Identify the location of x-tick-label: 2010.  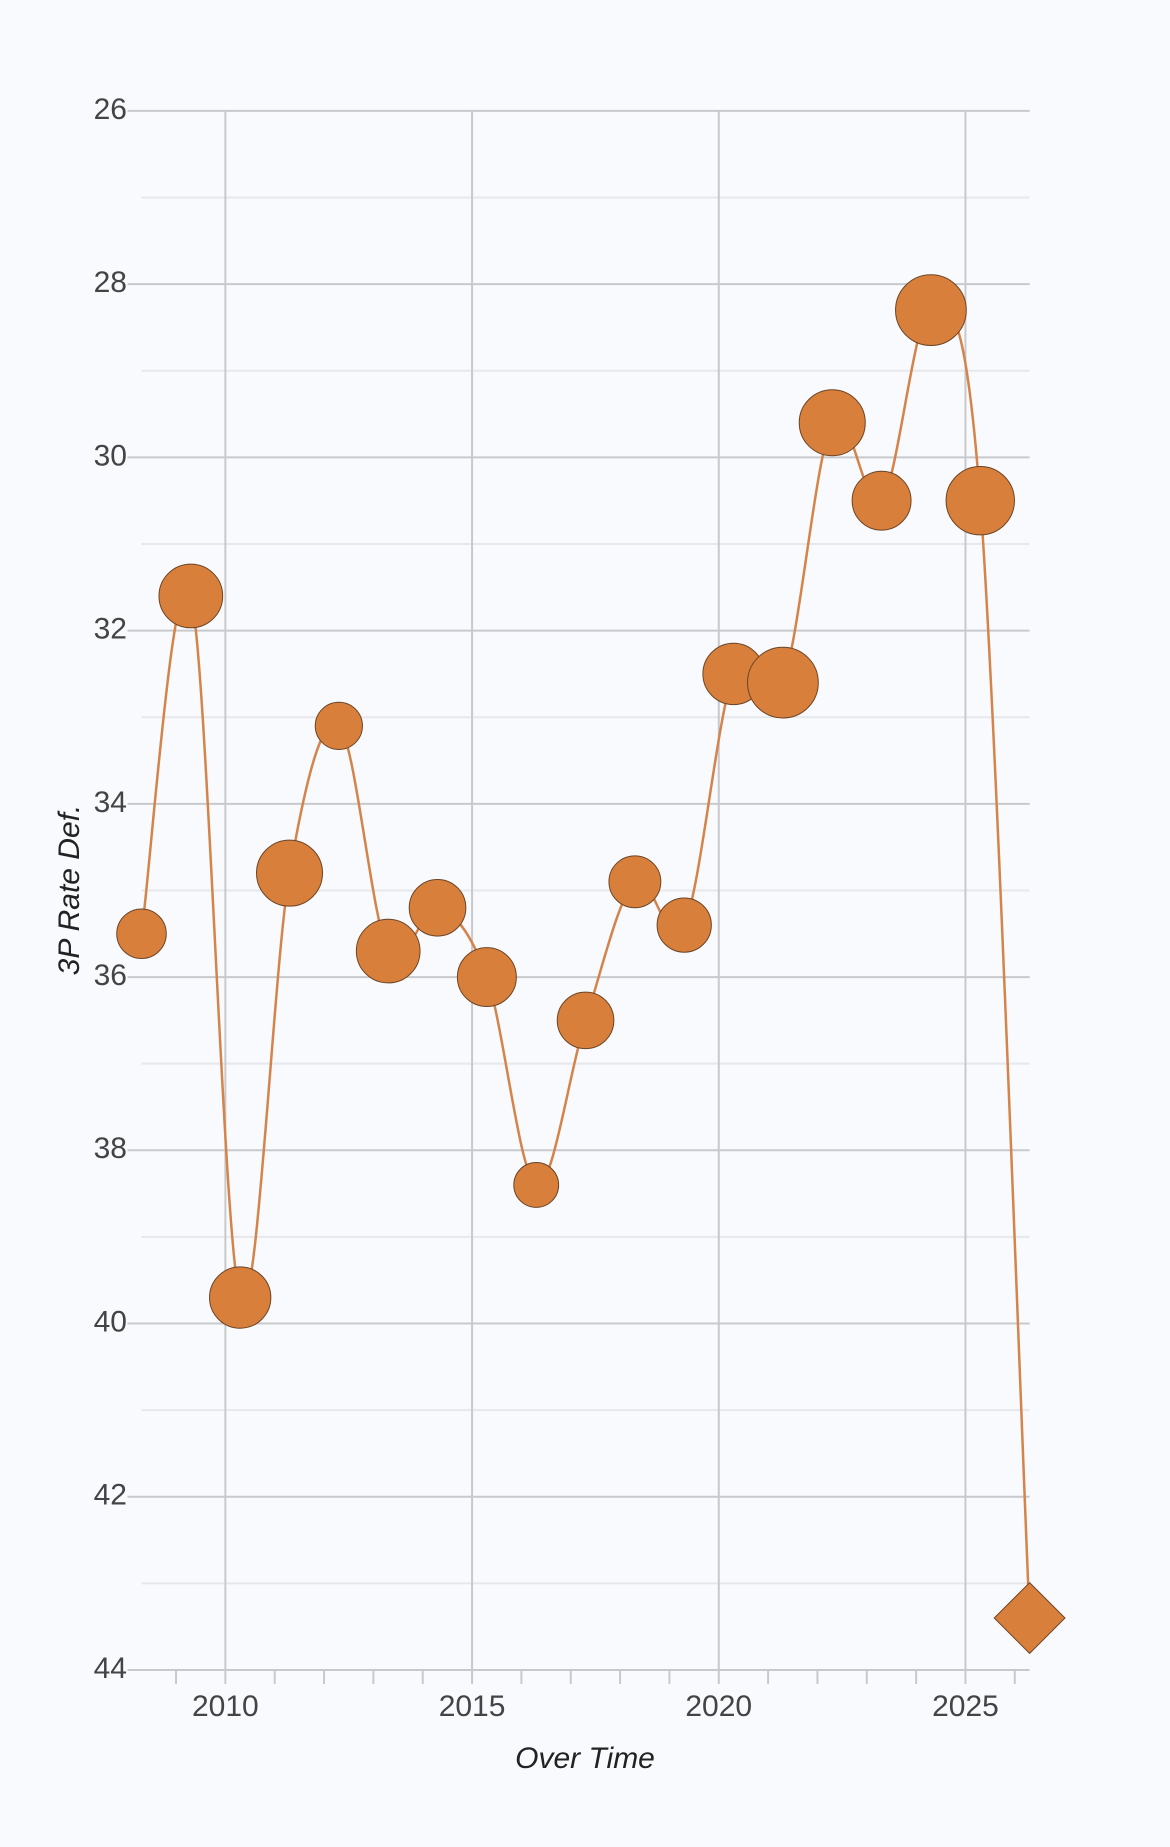
(225, 1706).